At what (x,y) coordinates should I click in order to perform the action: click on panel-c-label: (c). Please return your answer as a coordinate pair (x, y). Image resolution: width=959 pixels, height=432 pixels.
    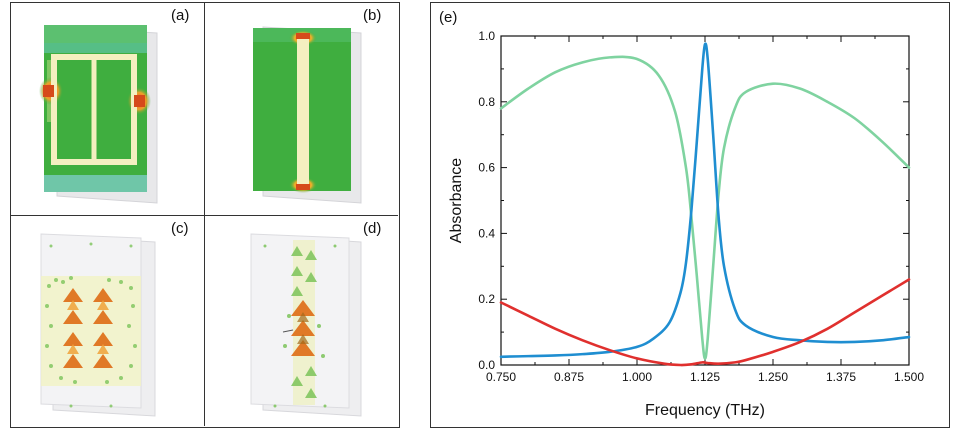
    Looking at the image, I should click on (180, 228).